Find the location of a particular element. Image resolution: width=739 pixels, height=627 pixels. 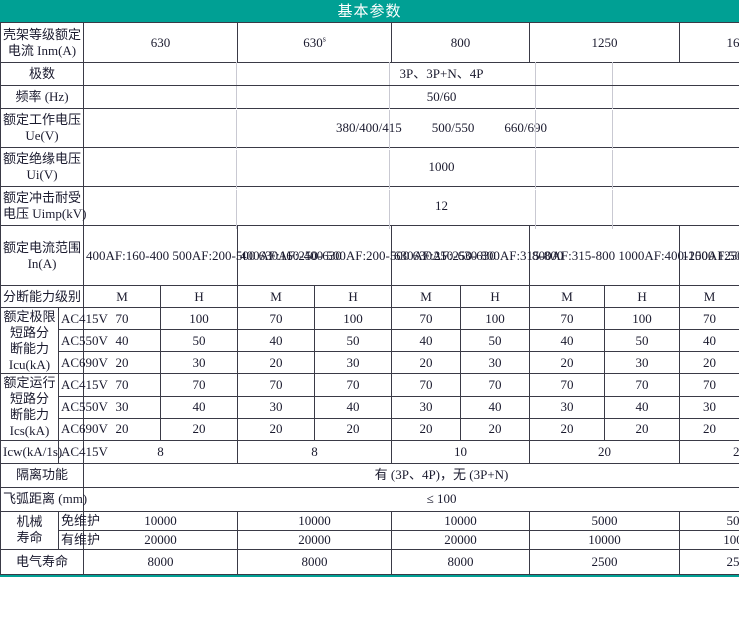

table-row-frequency: 频率 (Hz) 50/60 is located at coordinates (369, 97).